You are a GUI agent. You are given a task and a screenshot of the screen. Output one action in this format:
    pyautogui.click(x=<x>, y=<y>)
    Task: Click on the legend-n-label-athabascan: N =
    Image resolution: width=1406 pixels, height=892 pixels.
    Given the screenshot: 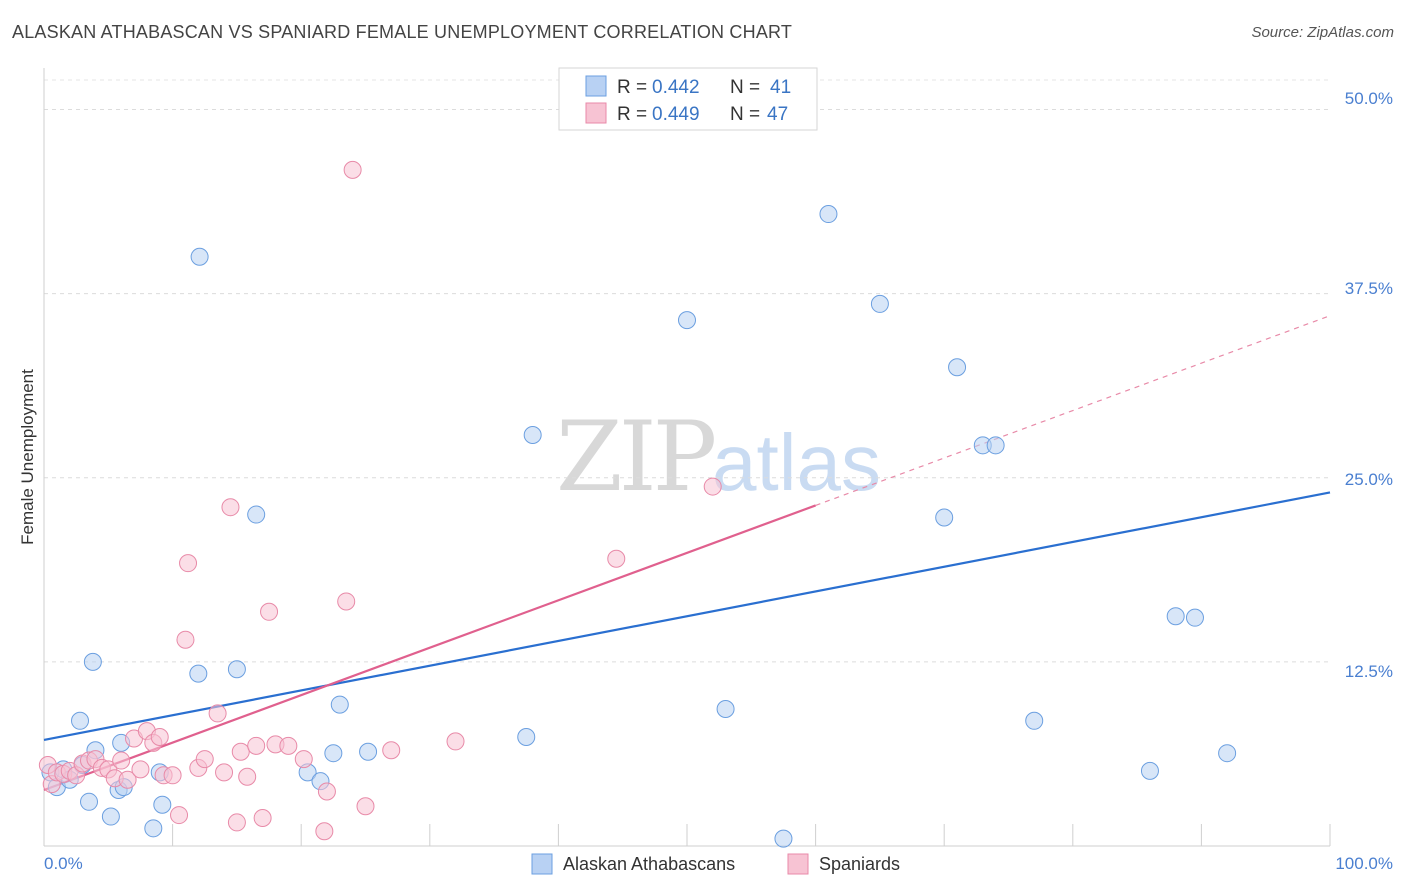 What is the action you would take?
    pyautogui.click(x=745, y=87)
    